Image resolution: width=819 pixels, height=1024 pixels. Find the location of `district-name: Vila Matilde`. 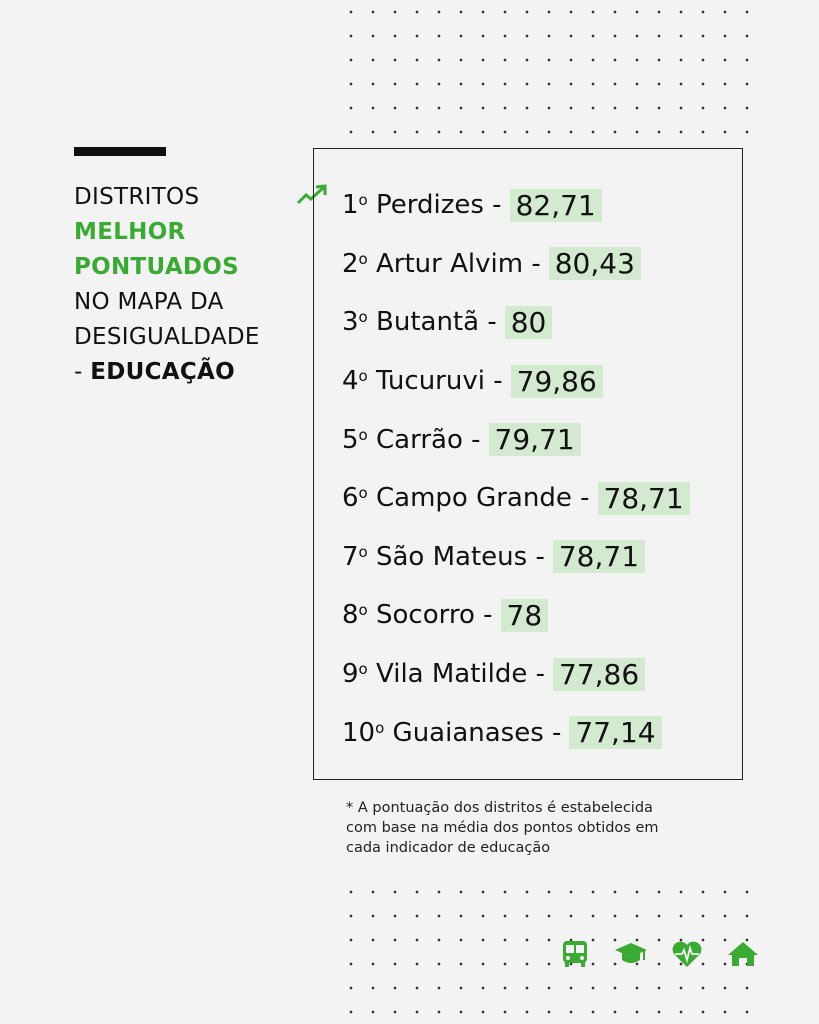

district-name: Vila Matilde is located at coordinates (452, 674).